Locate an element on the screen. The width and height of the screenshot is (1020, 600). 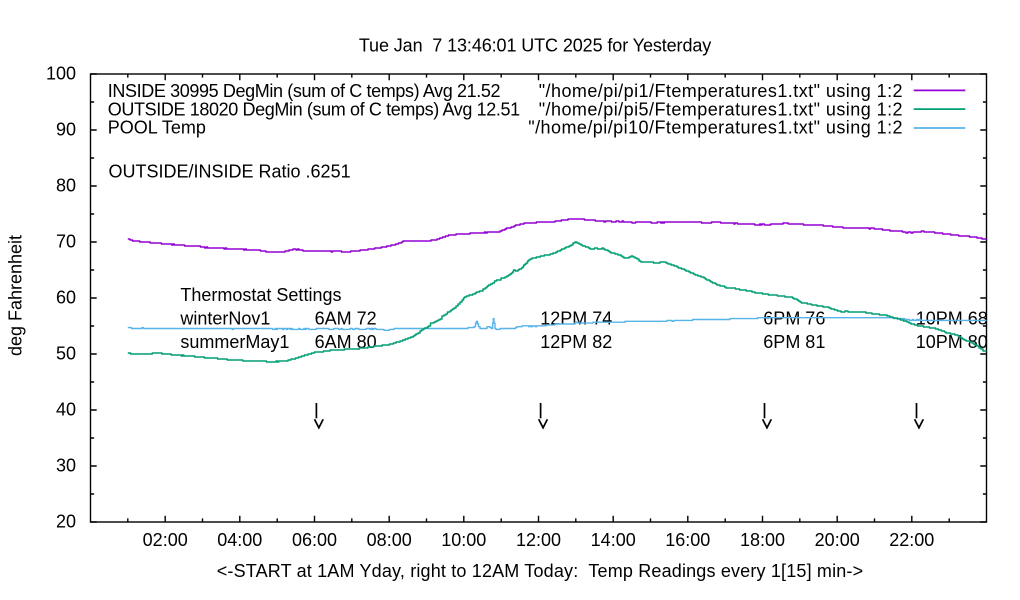
svg-text: 6AM 80 is located at coordinates (346, 342).